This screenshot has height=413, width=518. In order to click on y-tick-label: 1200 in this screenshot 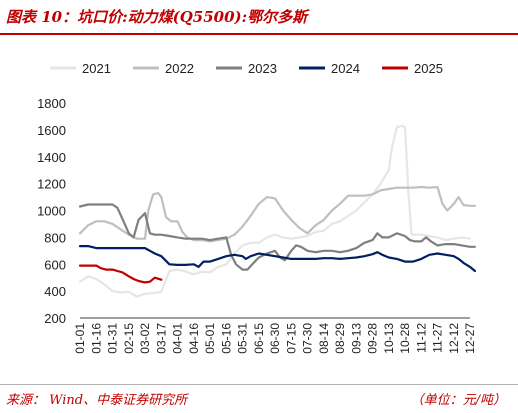, I will do `click(51, 184)`.